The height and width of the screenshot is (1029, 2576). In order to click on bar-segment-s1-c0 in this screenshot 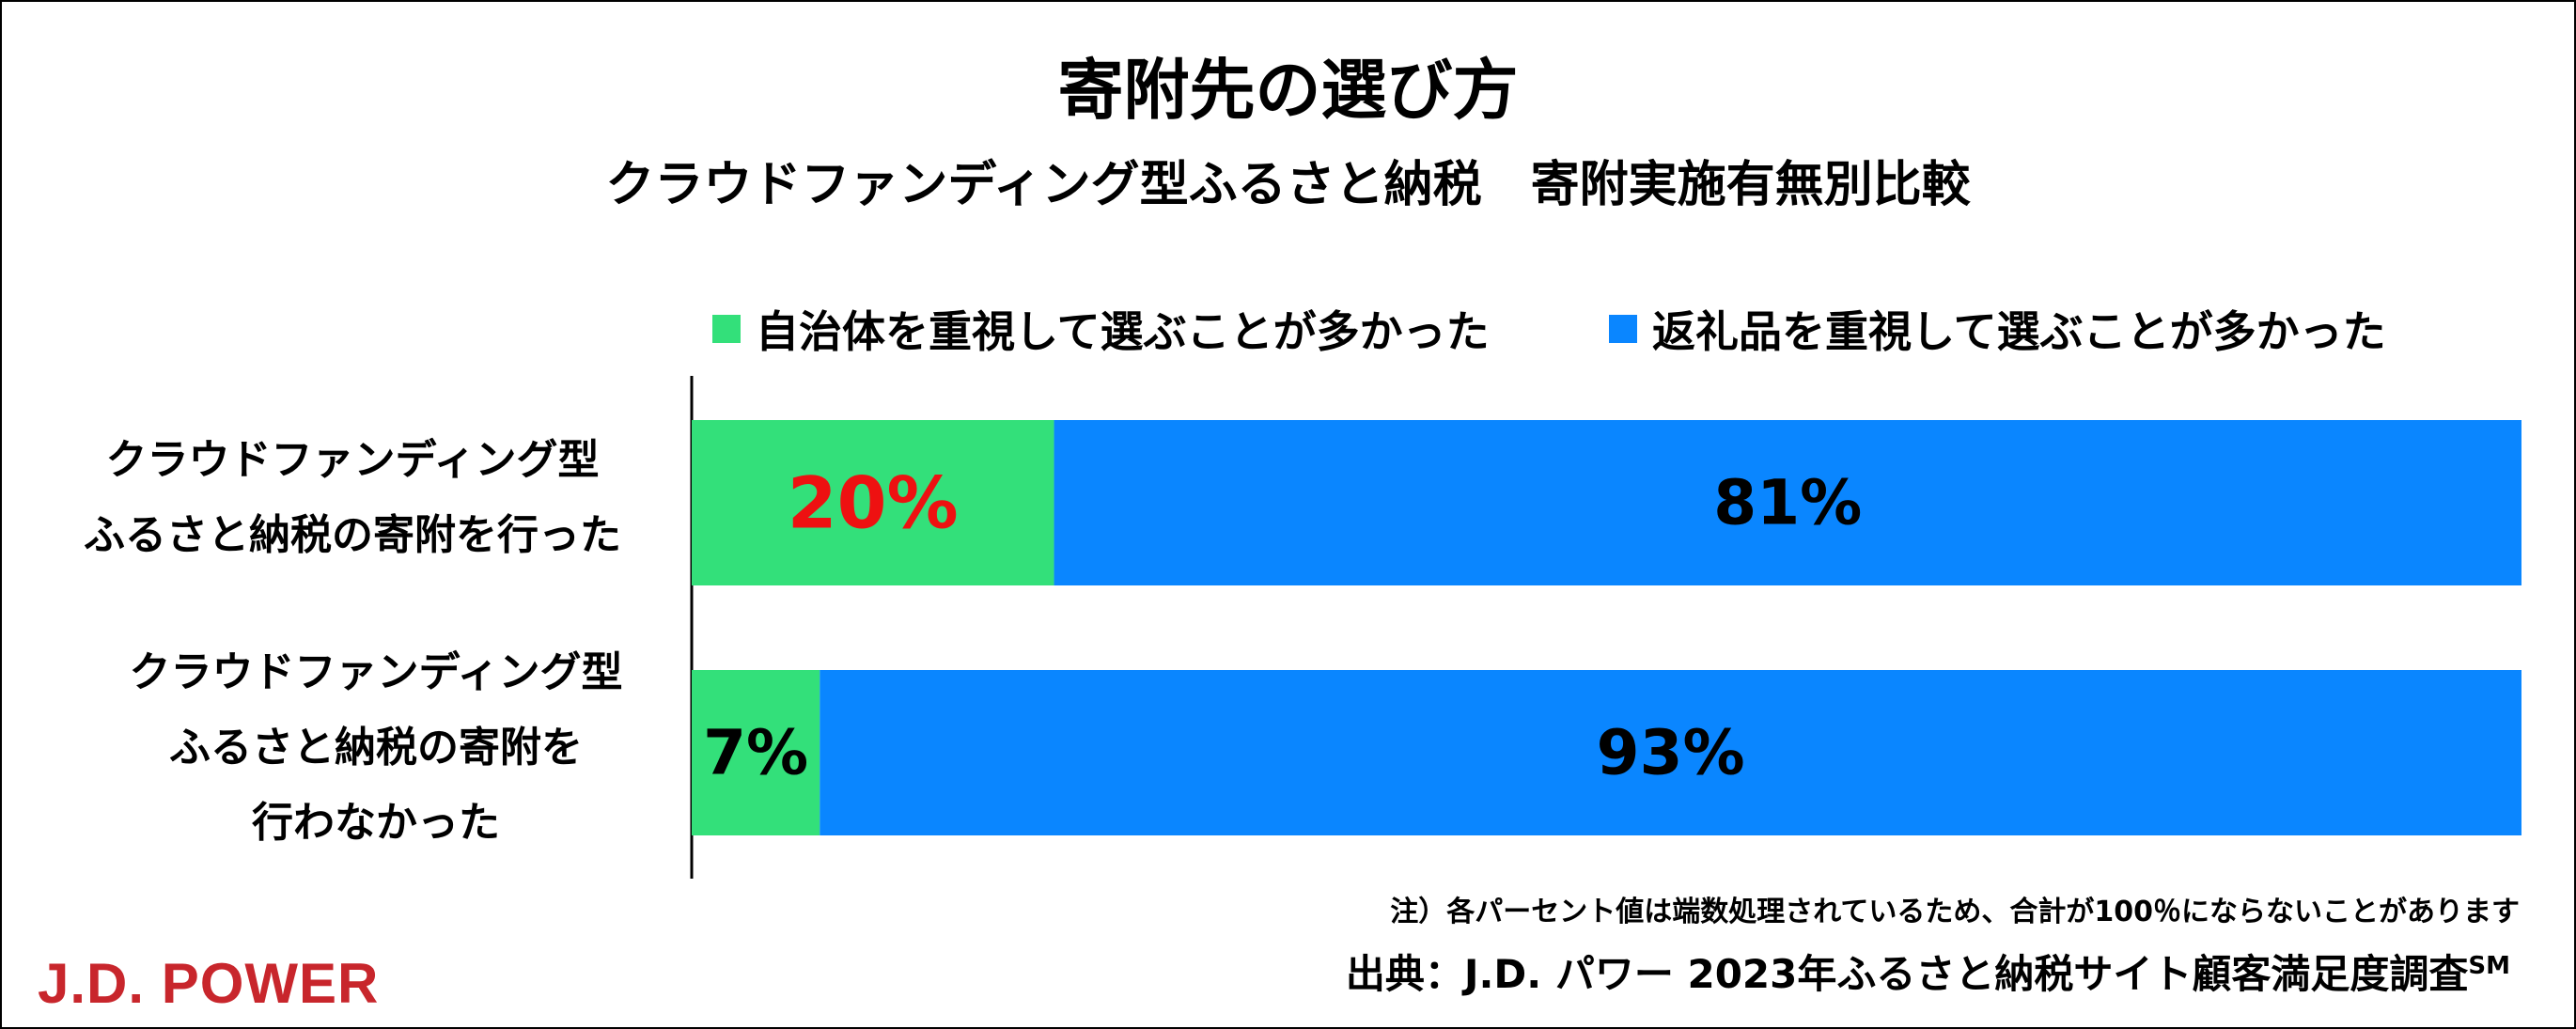, I will do `click(1787, 502)`.